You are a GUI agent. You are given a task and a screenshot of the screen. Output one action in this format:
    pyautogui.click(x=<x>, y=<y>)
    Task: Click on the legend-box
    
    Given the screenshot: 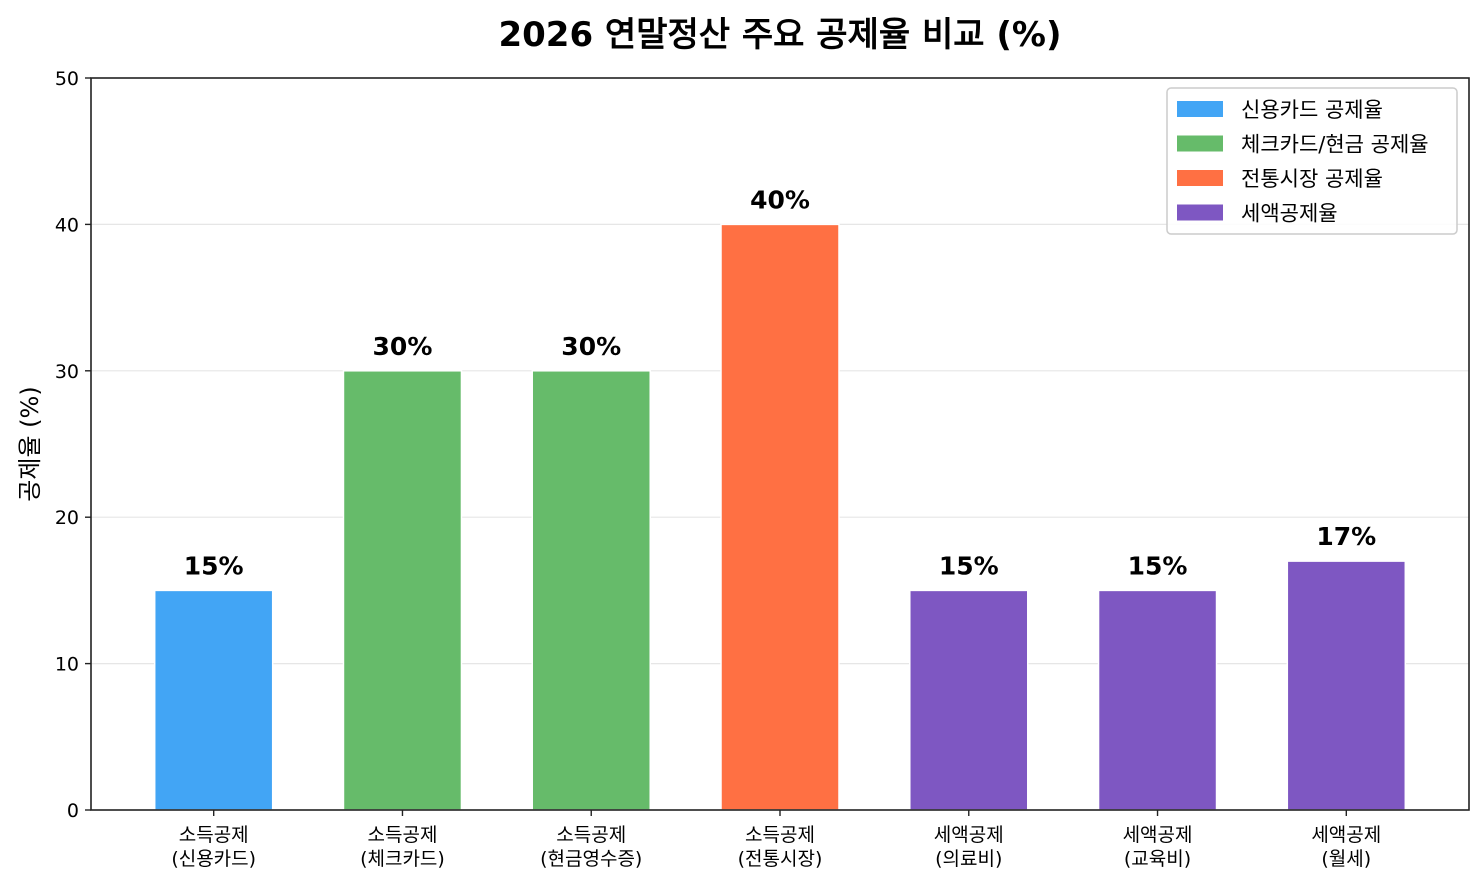 What is the action you would take?
    pyautogui.click(x=1312, y=161)
    